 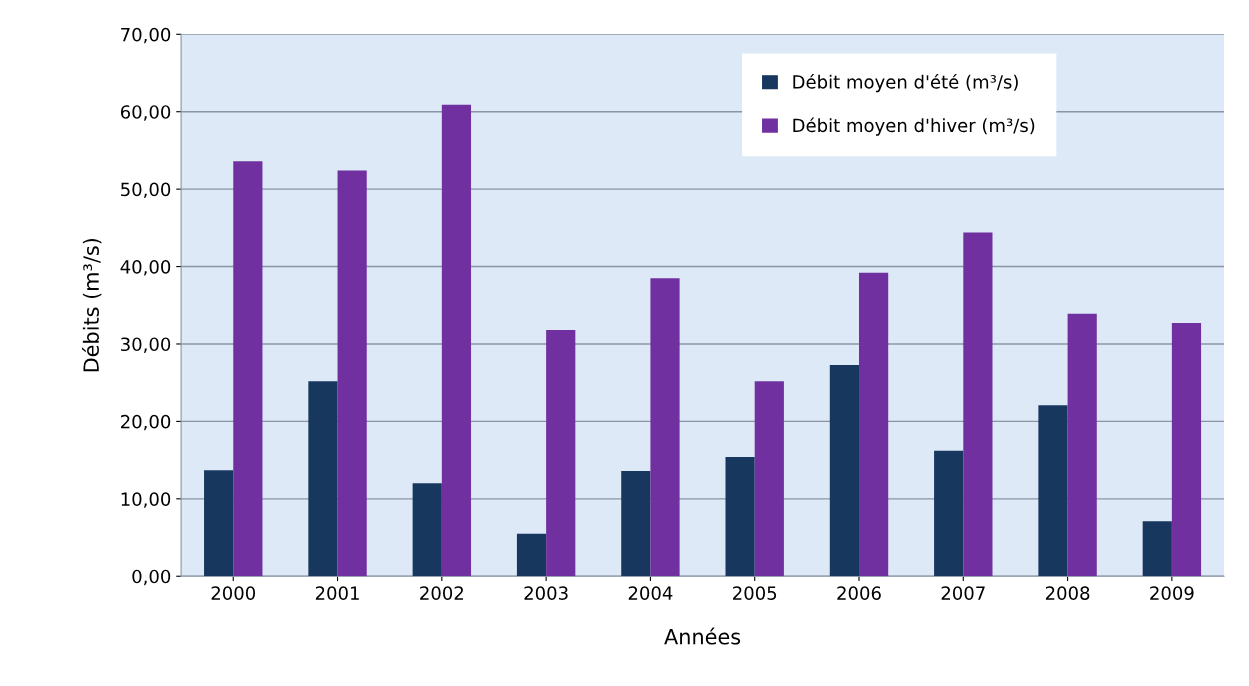 I want to click on x-tick-label: 2006, so click(x=859, y=593).